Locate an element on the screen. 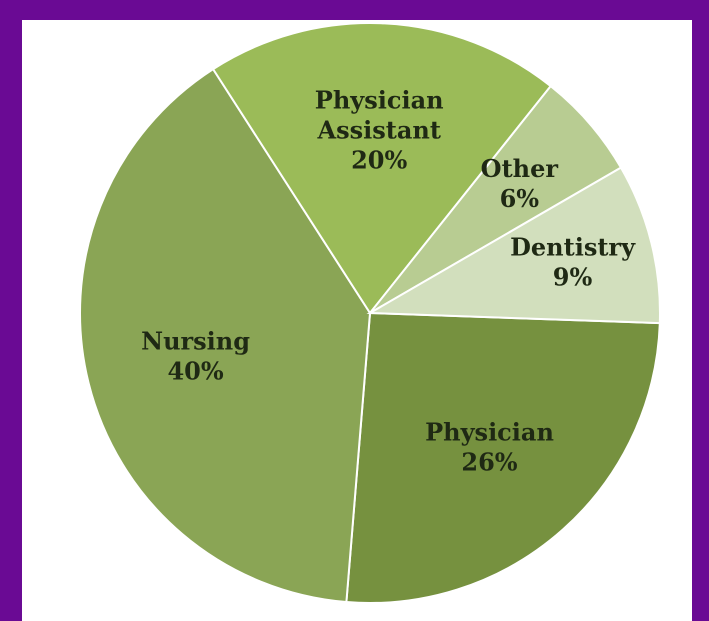 The width and height of the screenshot is (709, 621). pie-slice-dentistry is located at coordinates (513, 245).